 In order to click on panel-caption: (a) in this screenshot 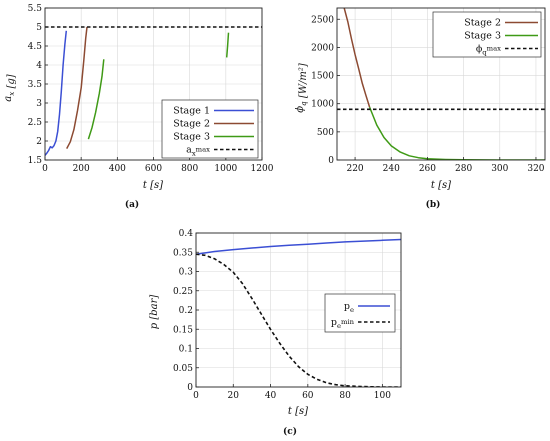, I will do `click(132, 204)`.